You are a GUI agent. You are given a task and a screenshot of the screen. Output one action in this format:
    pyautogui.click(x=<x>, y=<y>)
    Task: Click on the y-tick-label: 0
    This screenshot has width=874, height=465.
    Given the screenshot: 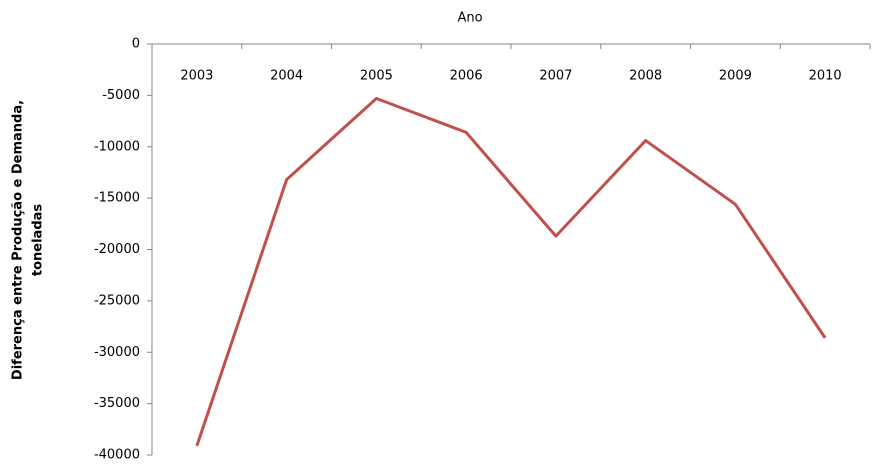 What is the action you would take?
    pyautogui.click(x=136, y=44)
    